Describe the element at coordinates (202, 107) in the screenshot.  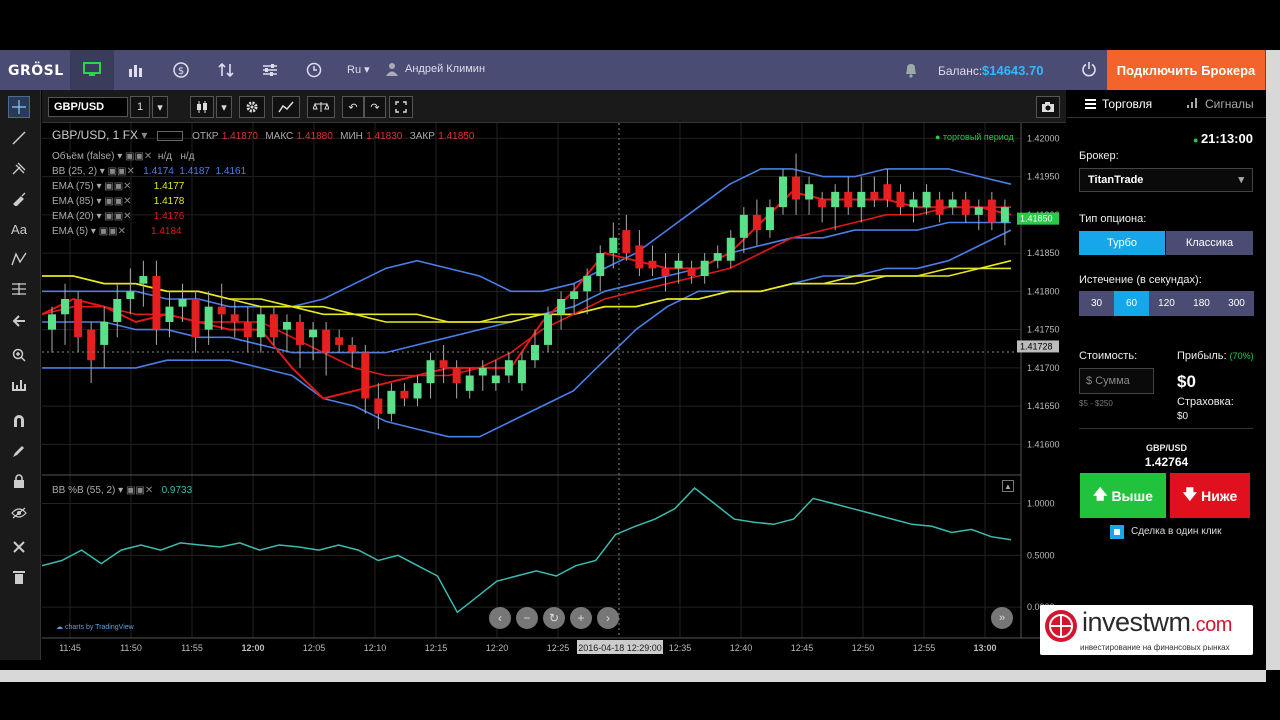
I see `candle-type-icon` at that location.